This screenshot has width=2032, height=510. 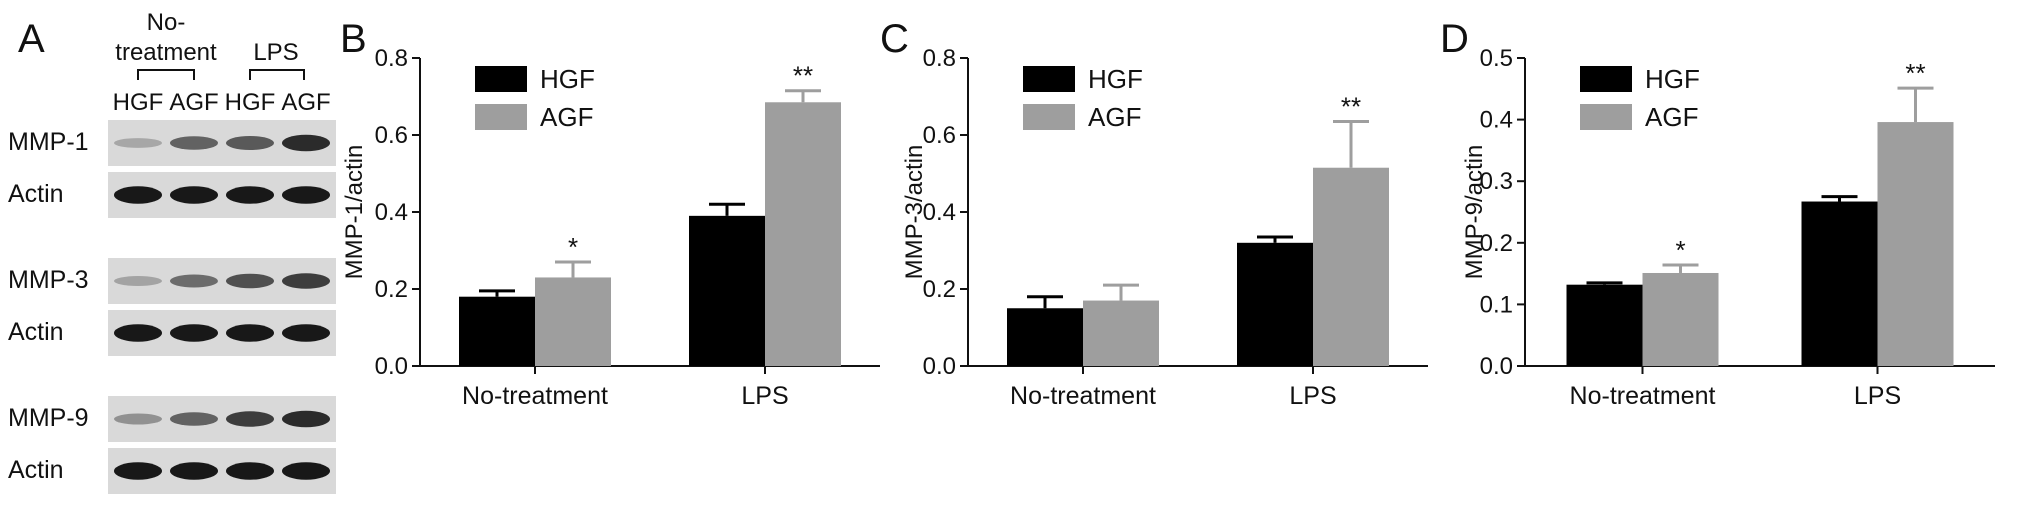 What do you see at coordinates (354, 212) in the screenshot?
I see `y-axis-label: MMP-1/actin` at bounding box center [354, 212].